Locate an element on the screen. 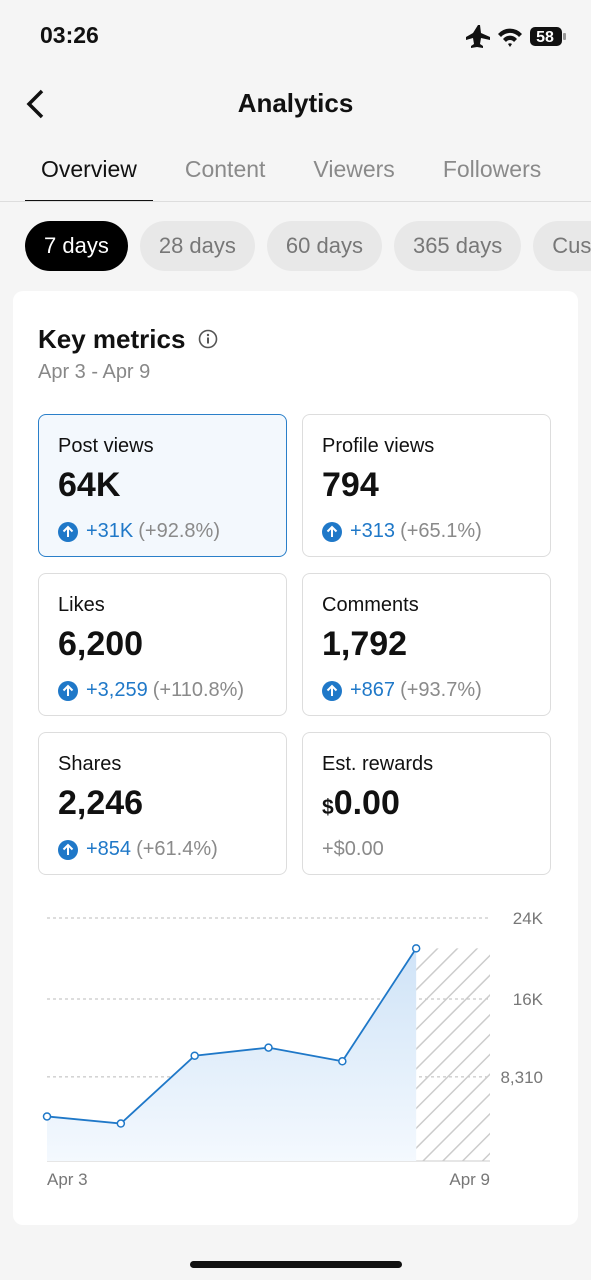  change: +3,259 is located at coordinates (117, 690).